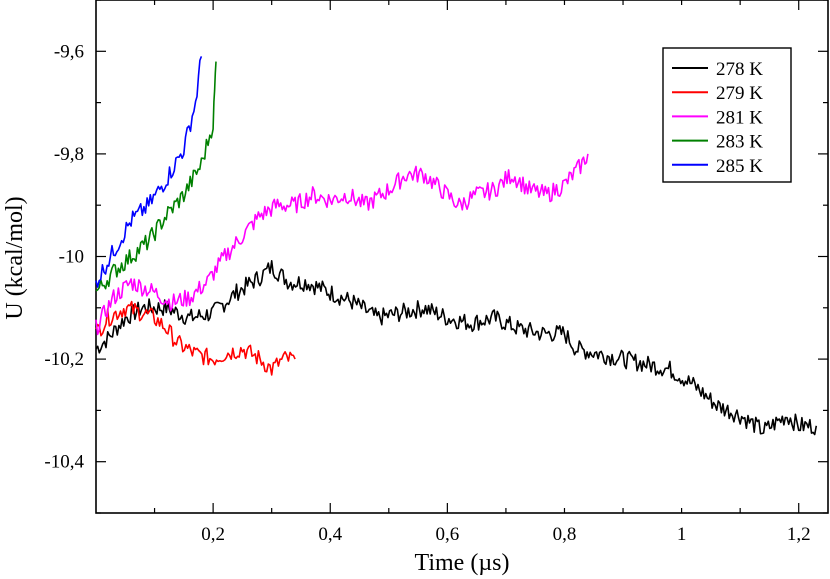 The image size is (830, 579). What do you see at coordinates (195, 338) in the screenshot?
I see `series-line-279-K` at bounding box center [195, 338].